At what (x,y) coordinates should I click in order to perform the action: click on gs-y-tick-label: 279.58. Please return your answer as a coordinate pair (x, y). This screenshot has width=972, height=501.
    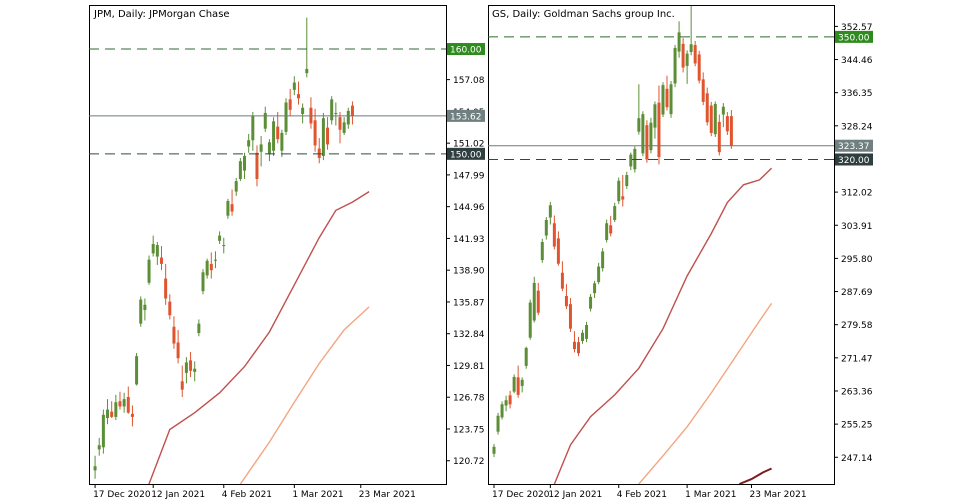
    Looking at the image, I should click on (857, 326).